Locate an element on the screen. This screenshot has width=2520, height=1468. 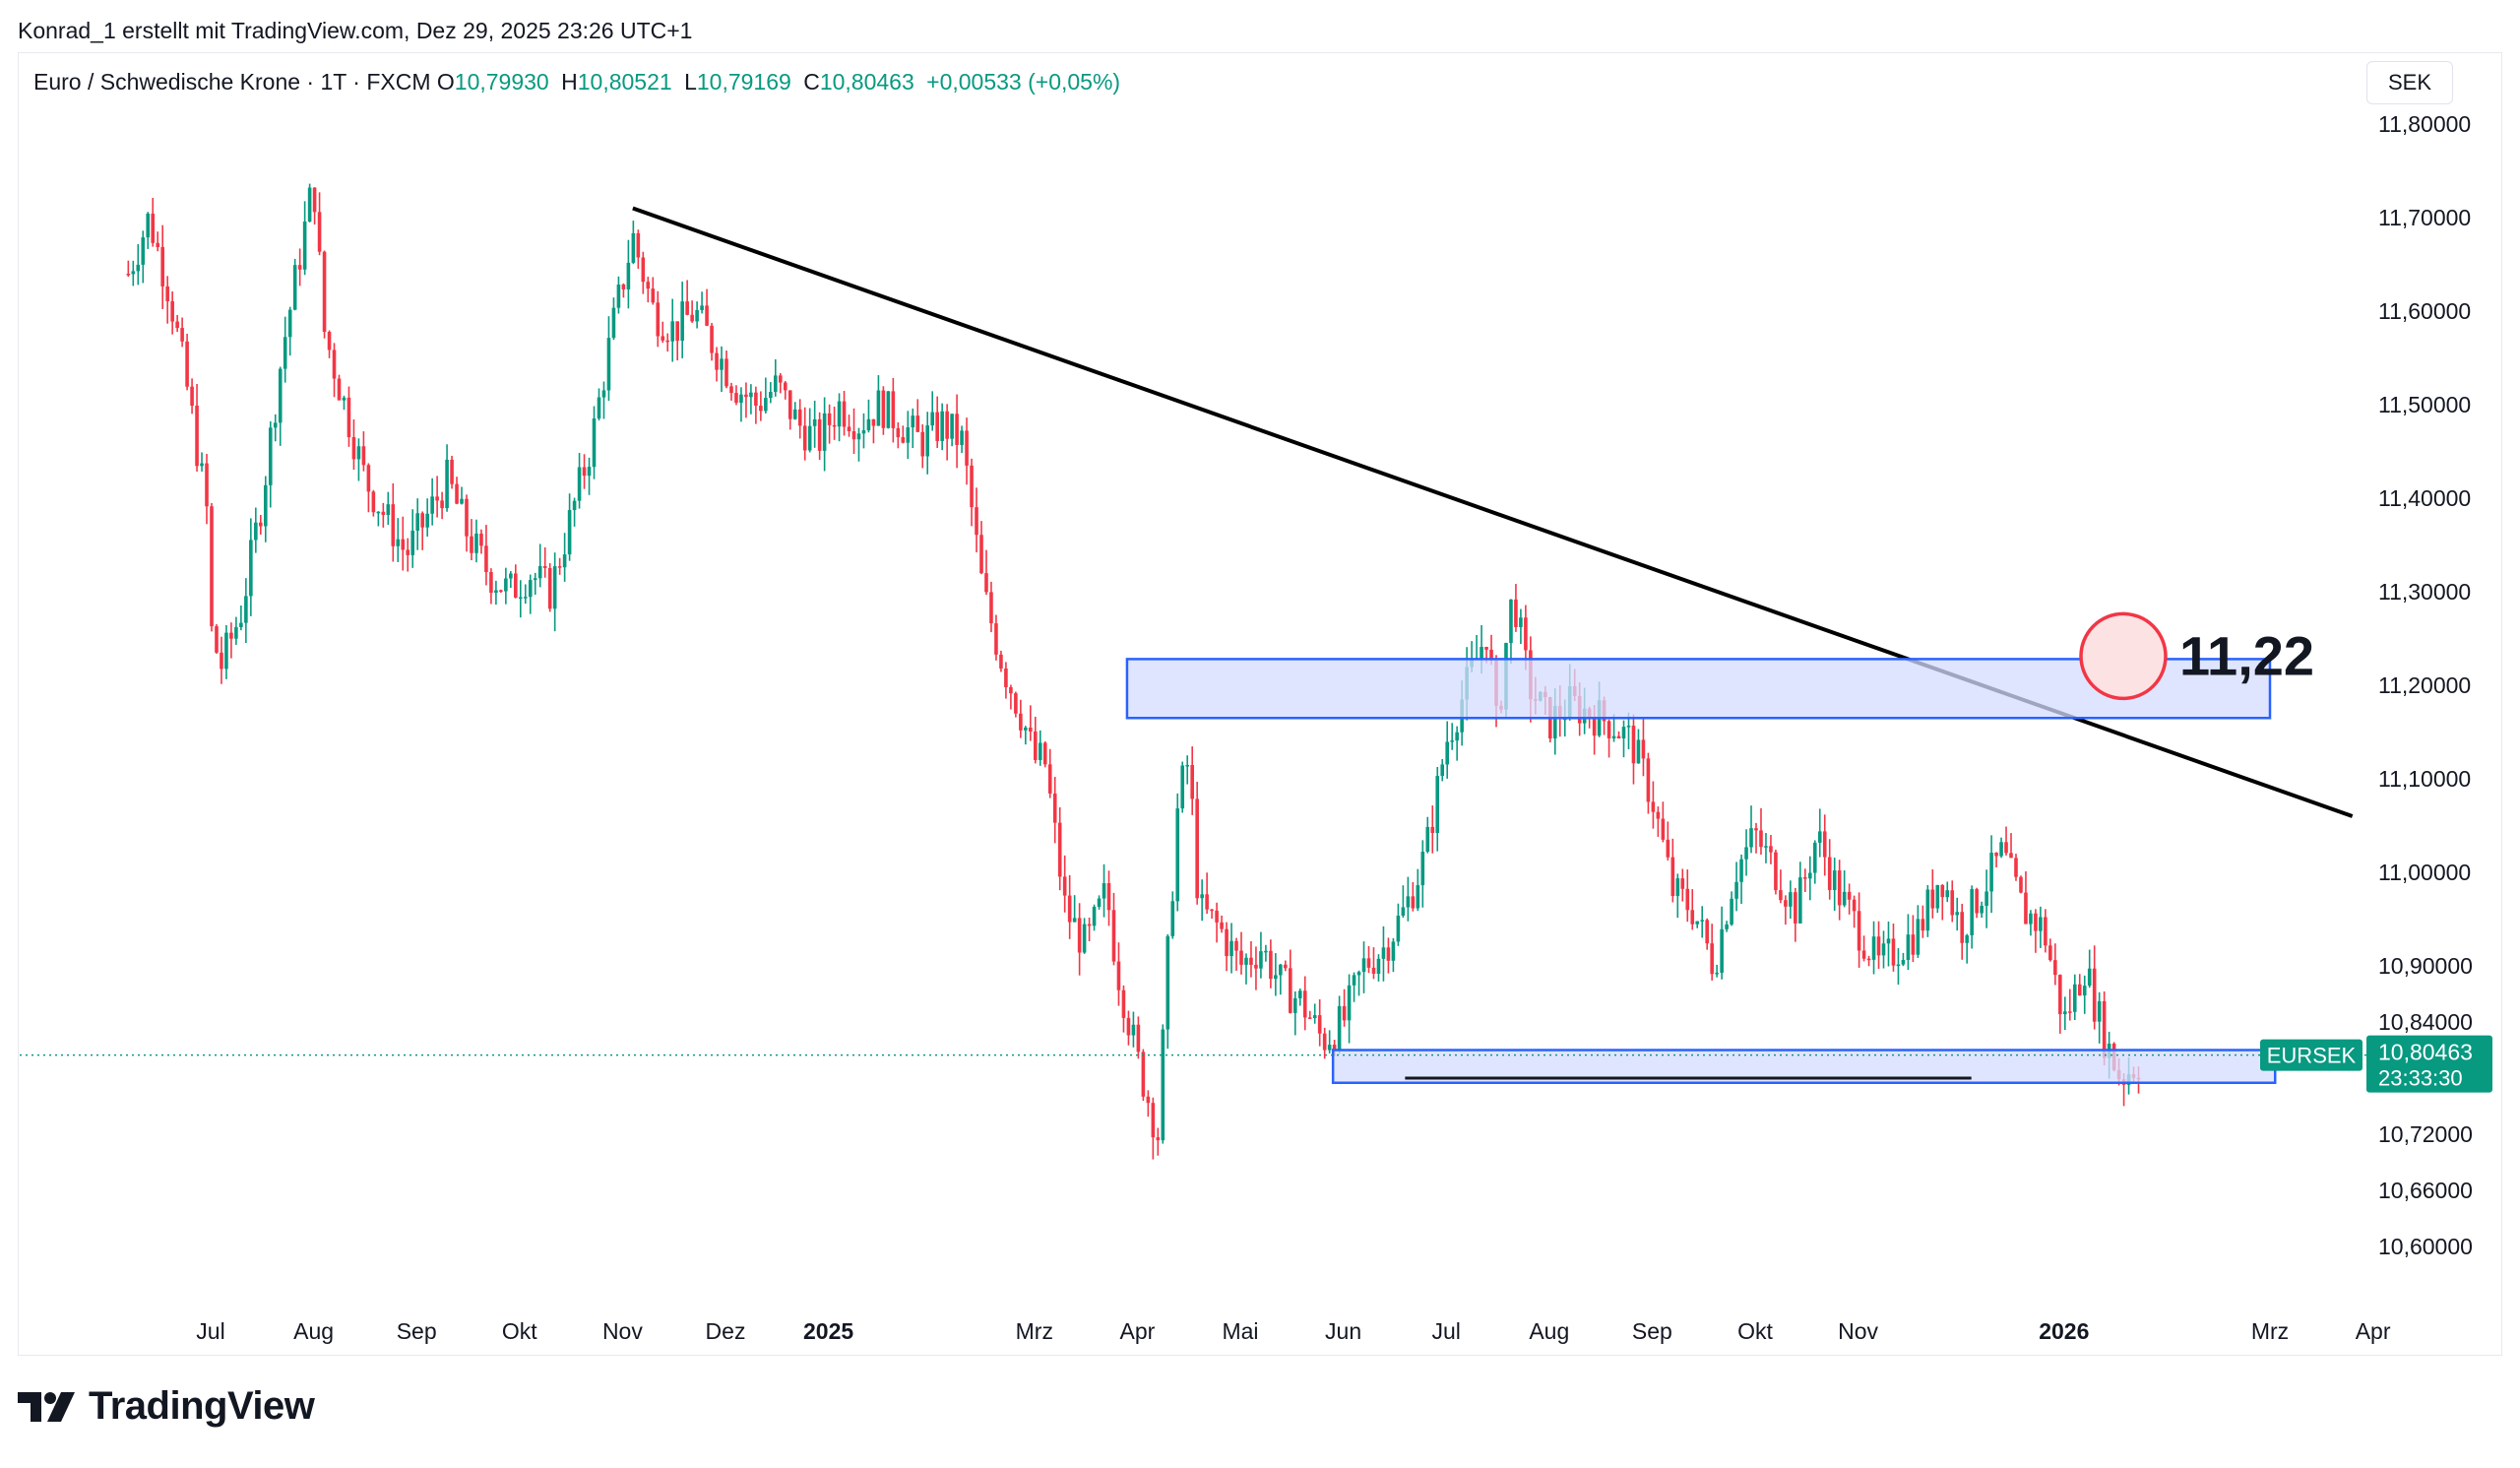
legend-symbol: Euro / Schwedische Krone · 1T · FXCM is located at coordinates (232, 82).